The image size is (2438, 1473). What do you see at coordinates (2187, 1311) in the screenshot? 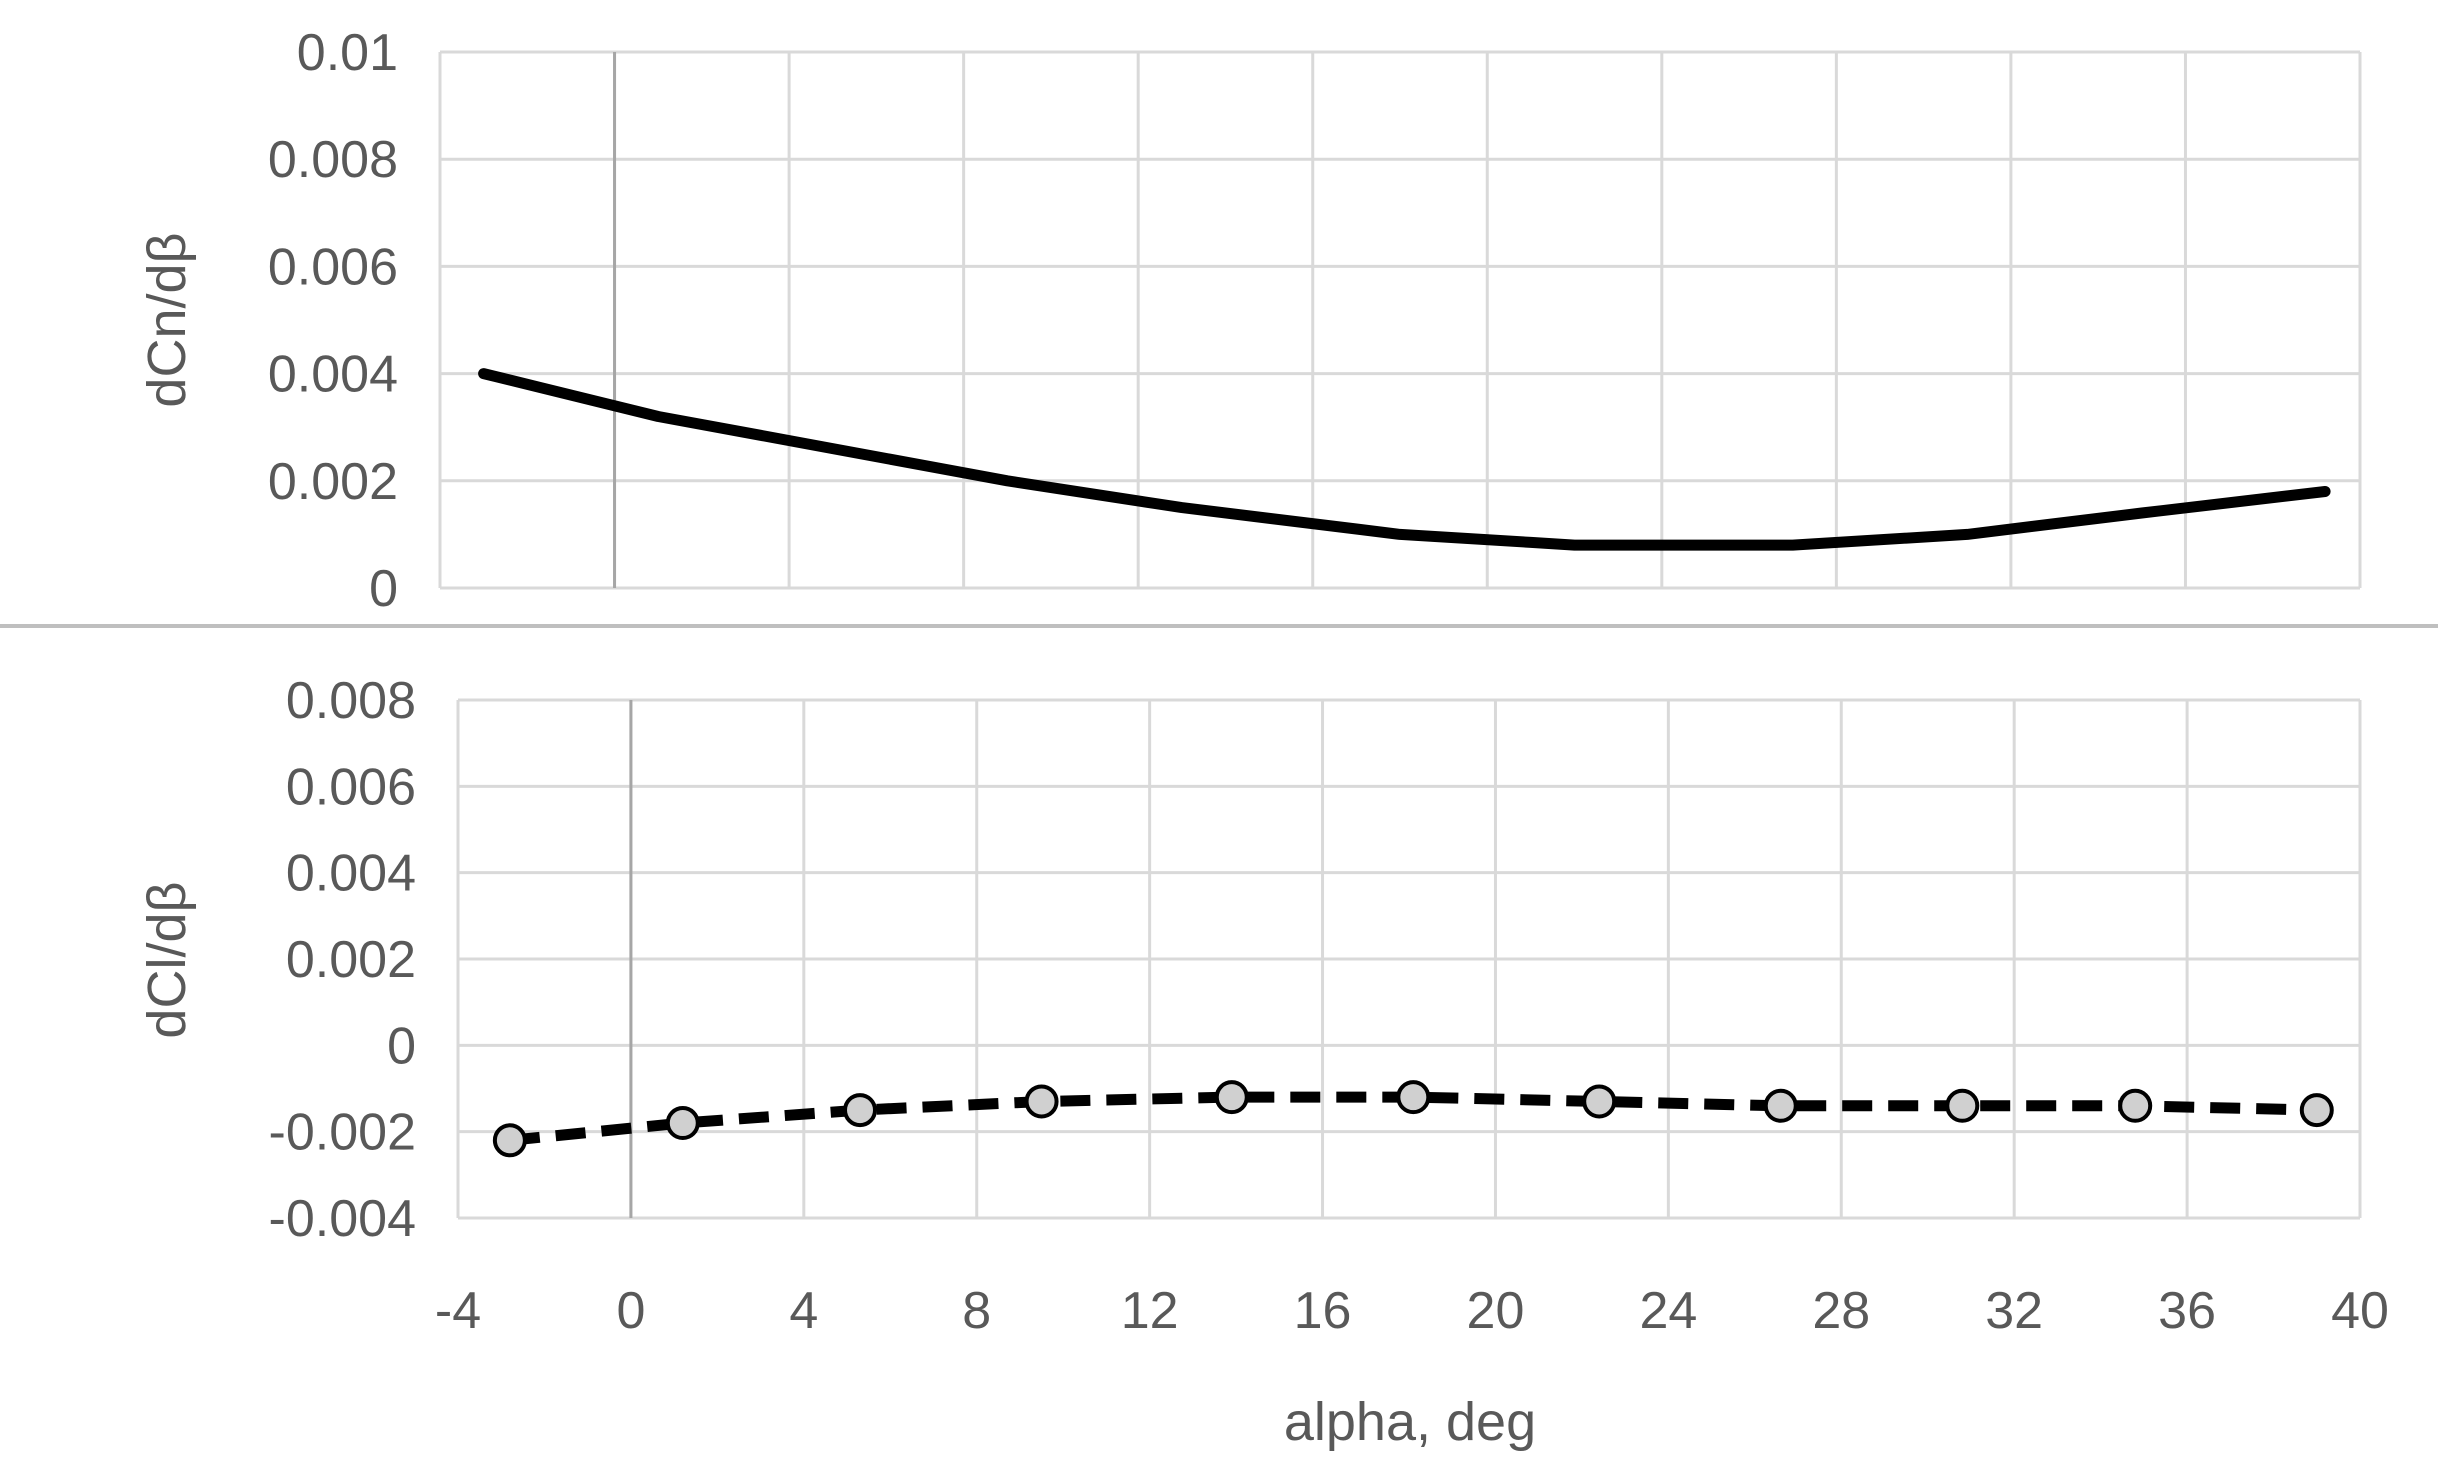
I see `chart-bottom-xtick-label-10: 36` at bounding box center [2187, 1311].